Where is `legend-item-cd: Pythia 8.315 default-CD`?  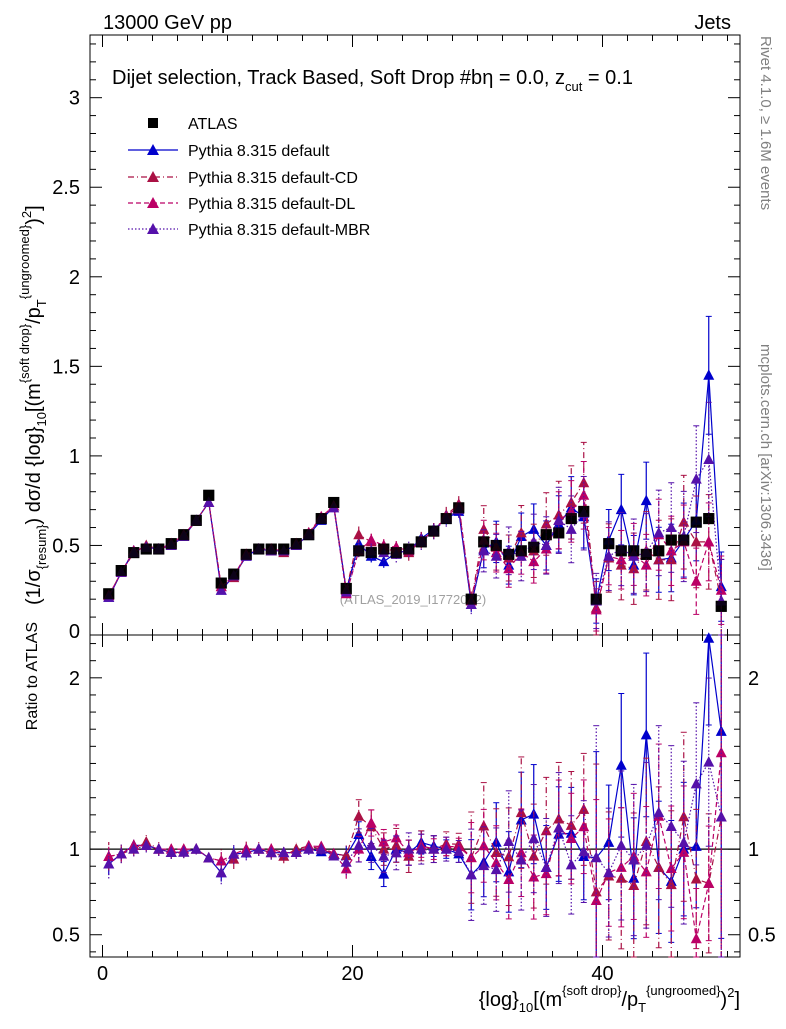 legend-item-cd: Pythia 8.315 default-CD is located at coordinates (243, 178).